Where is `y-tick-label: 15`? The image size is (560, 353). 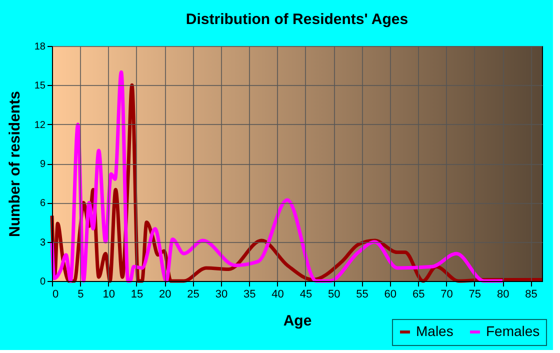 y-tick-label: 15 is located at coordinates (40, 86).